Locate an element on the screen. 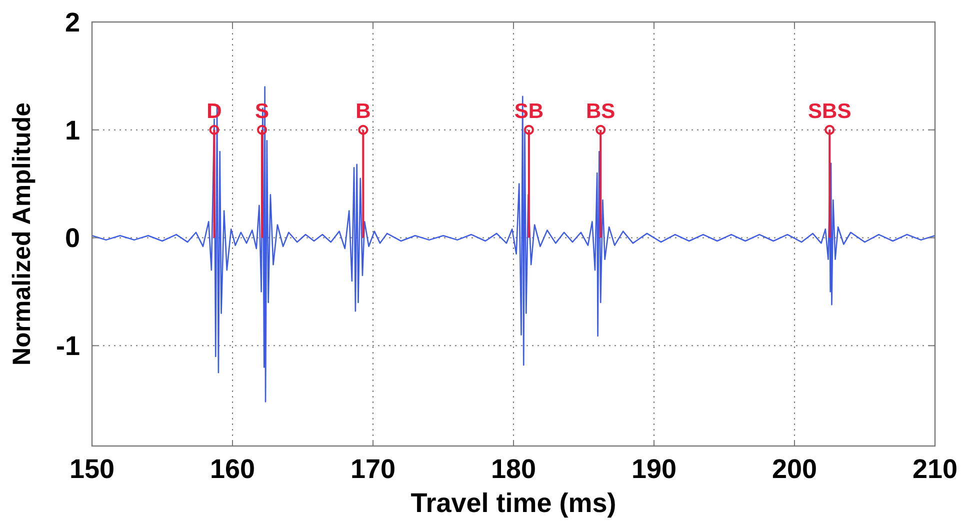 The image size is (967, 524). data-label: B is located at coordinates (363, 111).